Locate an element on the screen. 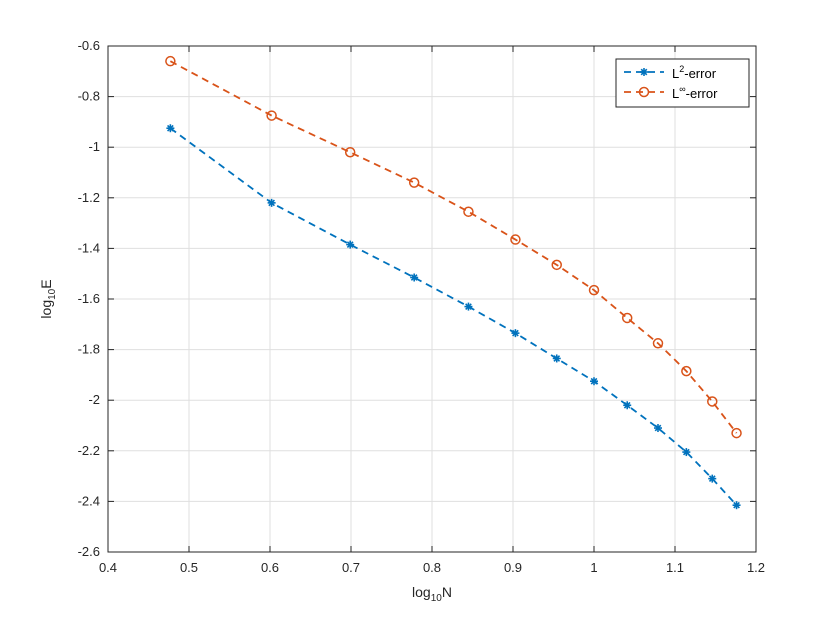  y-tick-label: -2.6 is located at coordinates (89, 551).